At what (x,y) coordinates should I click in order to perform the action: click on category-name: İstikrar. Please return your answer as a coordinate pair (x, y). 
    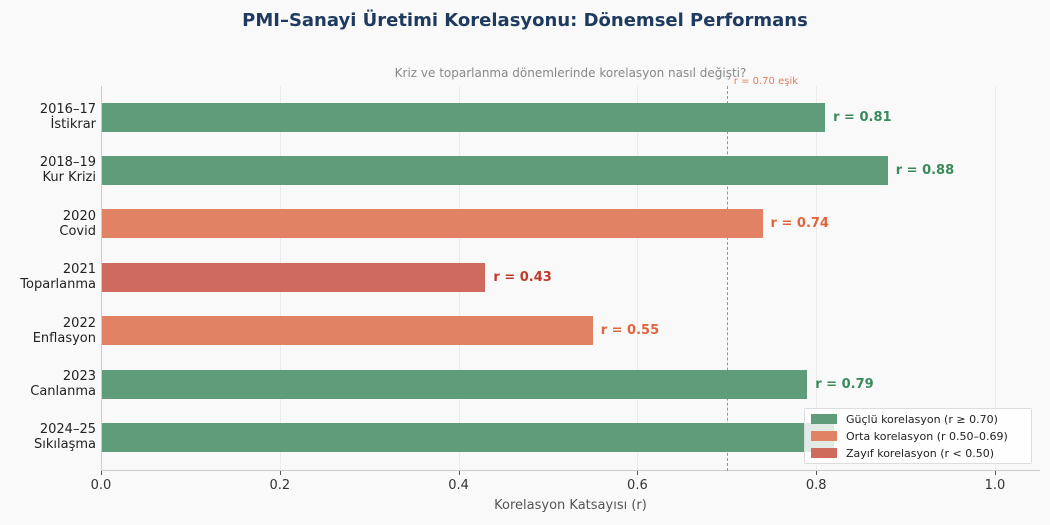
    Looking at the image, I should click on (73, 124).